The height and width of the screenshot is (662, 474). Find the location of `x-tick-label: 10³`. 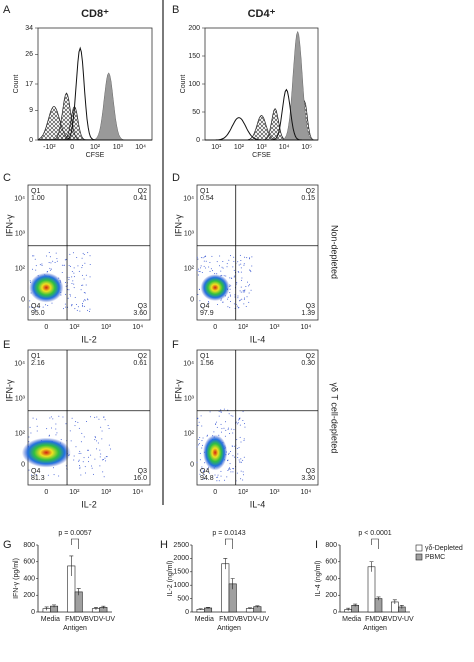

x-tick-label: 10³ is located at coordinates (106, 327).